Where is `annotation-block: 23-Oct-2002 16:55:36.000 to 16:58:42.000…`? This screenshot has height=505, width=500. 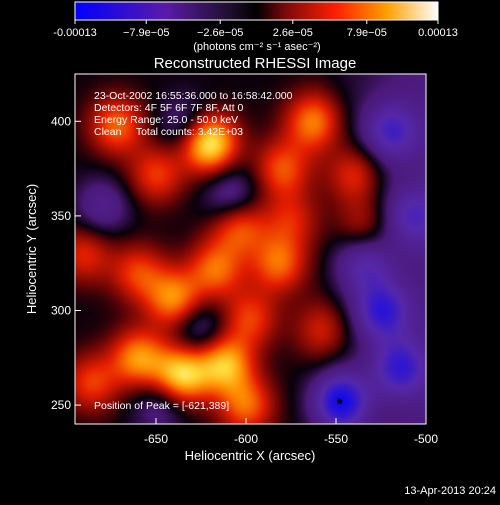 annotation-block: 23-Oct-2002 16:55:36.000 to 16:58:42.000… is located at coordinates (193, 114).